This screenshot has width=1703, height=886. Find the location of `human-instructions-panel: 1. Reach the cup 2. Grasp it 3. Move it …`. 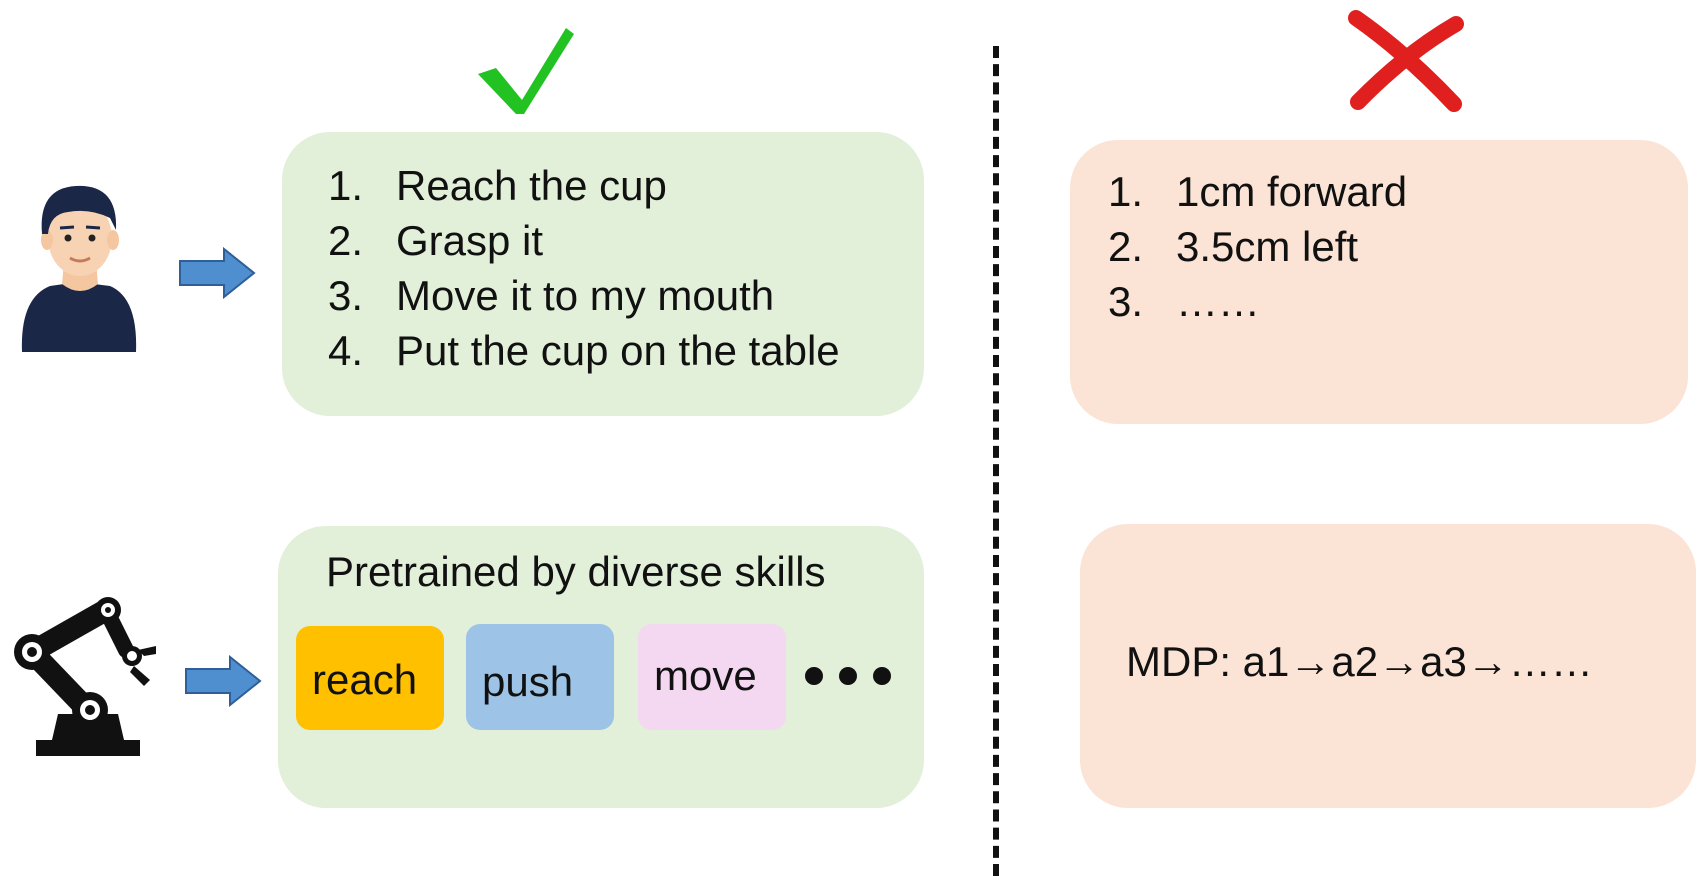

human-instructions-panel: 1. Reach the cup 2. Grasp it 3. Move it … is located at coordinates (603, 274).